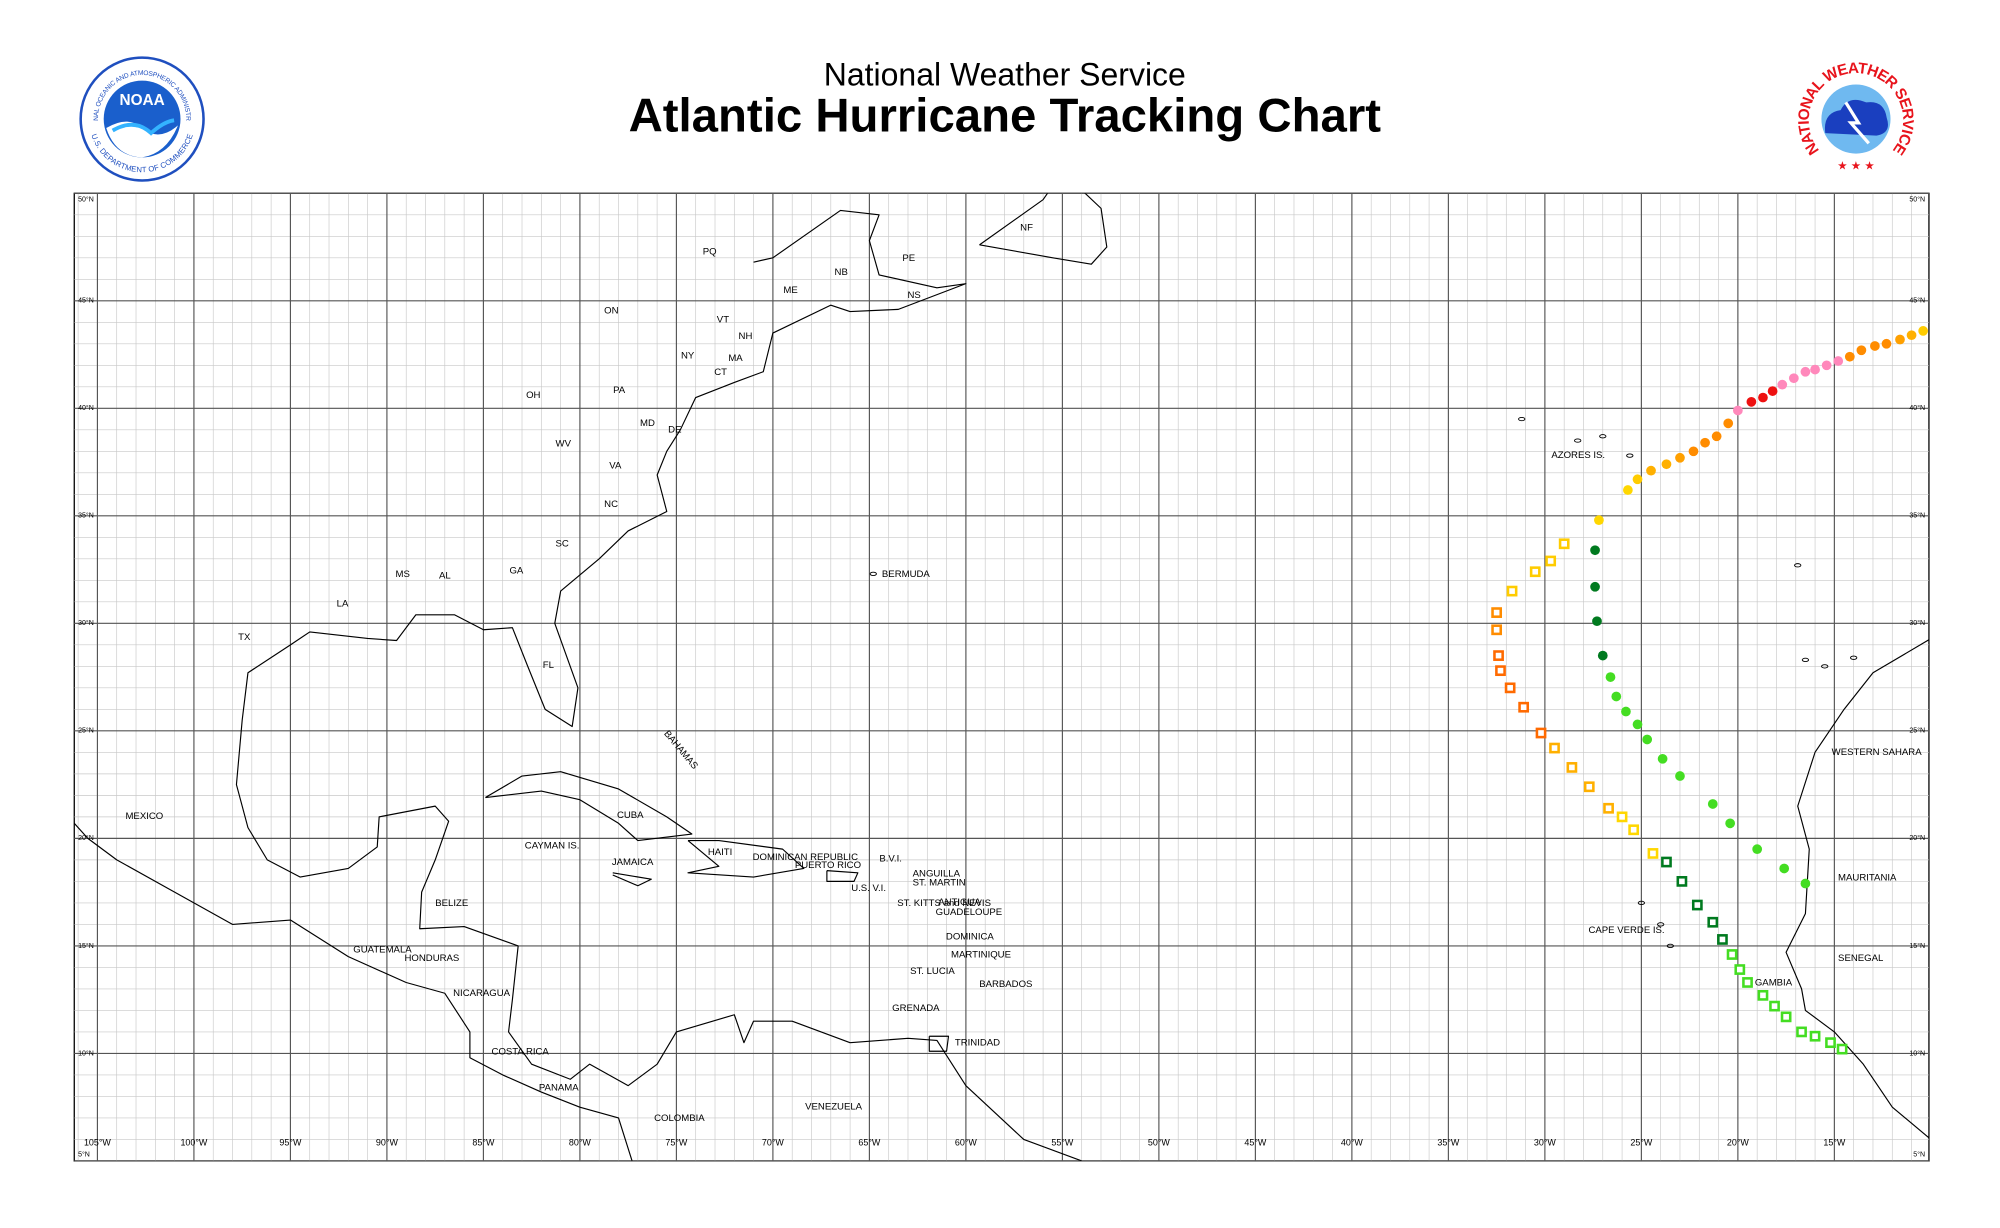 The width and height of the screenshot is (2000, 1228). What do you see at coordinates (451, 903) in the screenshot?
I see `place-label: BELIZE` at bounding box center [451, 903].